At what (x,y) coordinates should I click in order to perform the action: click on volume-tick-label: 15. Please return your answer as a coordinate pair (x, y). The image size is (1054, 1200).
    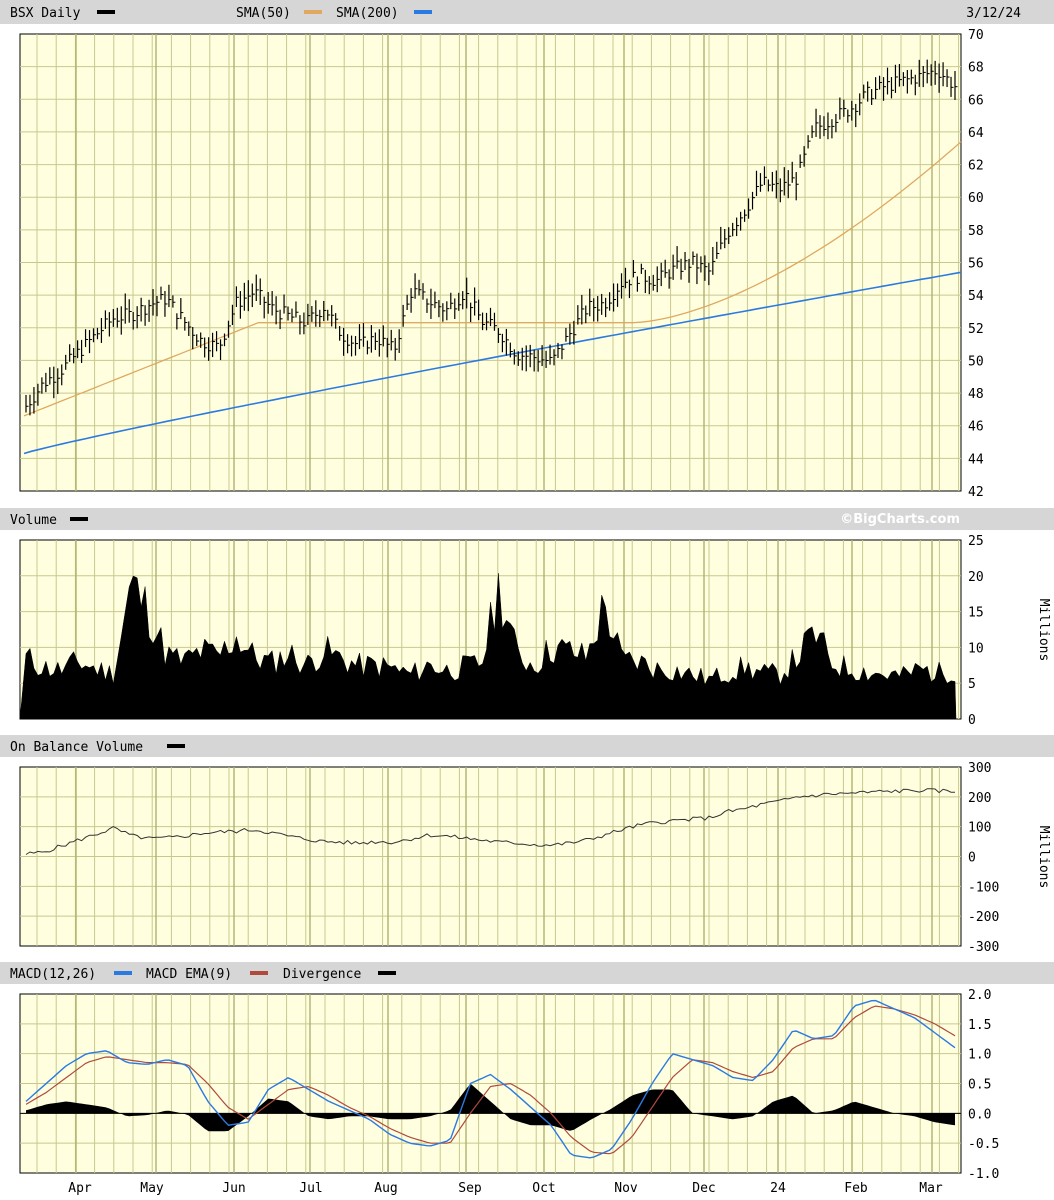
    Looking at the image, I should click on (976, 613).